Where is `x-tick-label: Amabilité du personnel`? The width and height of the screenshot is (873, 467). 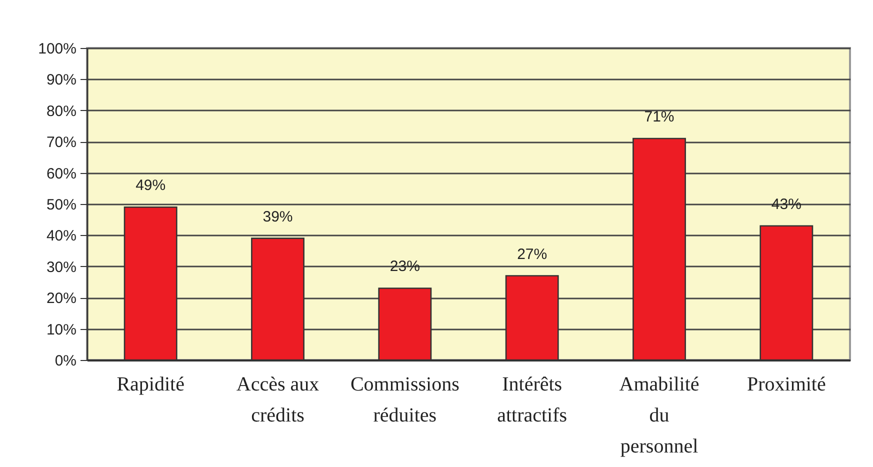
x-tick-label: Amabilité du personnel is located at coordinates (659, 416).